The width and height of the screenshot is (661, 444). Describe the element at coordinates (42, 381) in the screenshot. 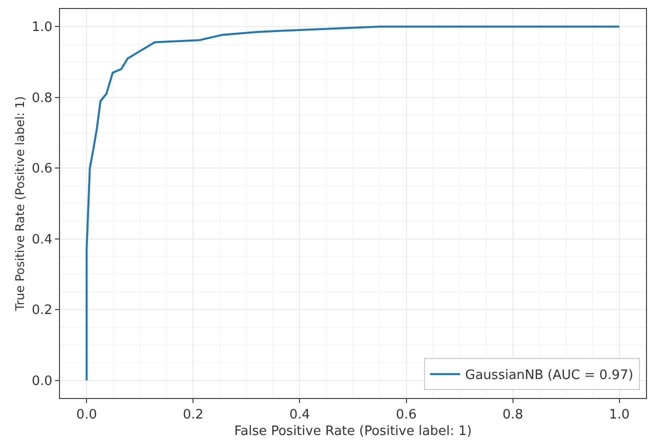

I see `y-tick-label: 0.0` at that location.